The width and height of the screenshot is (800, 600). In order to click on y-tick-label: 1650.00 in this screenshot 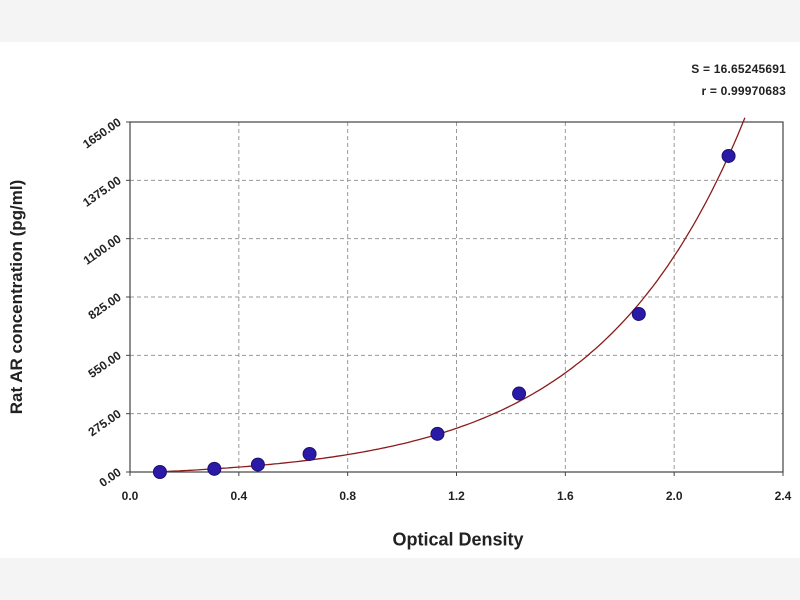, I will do `click(102, 133)`.